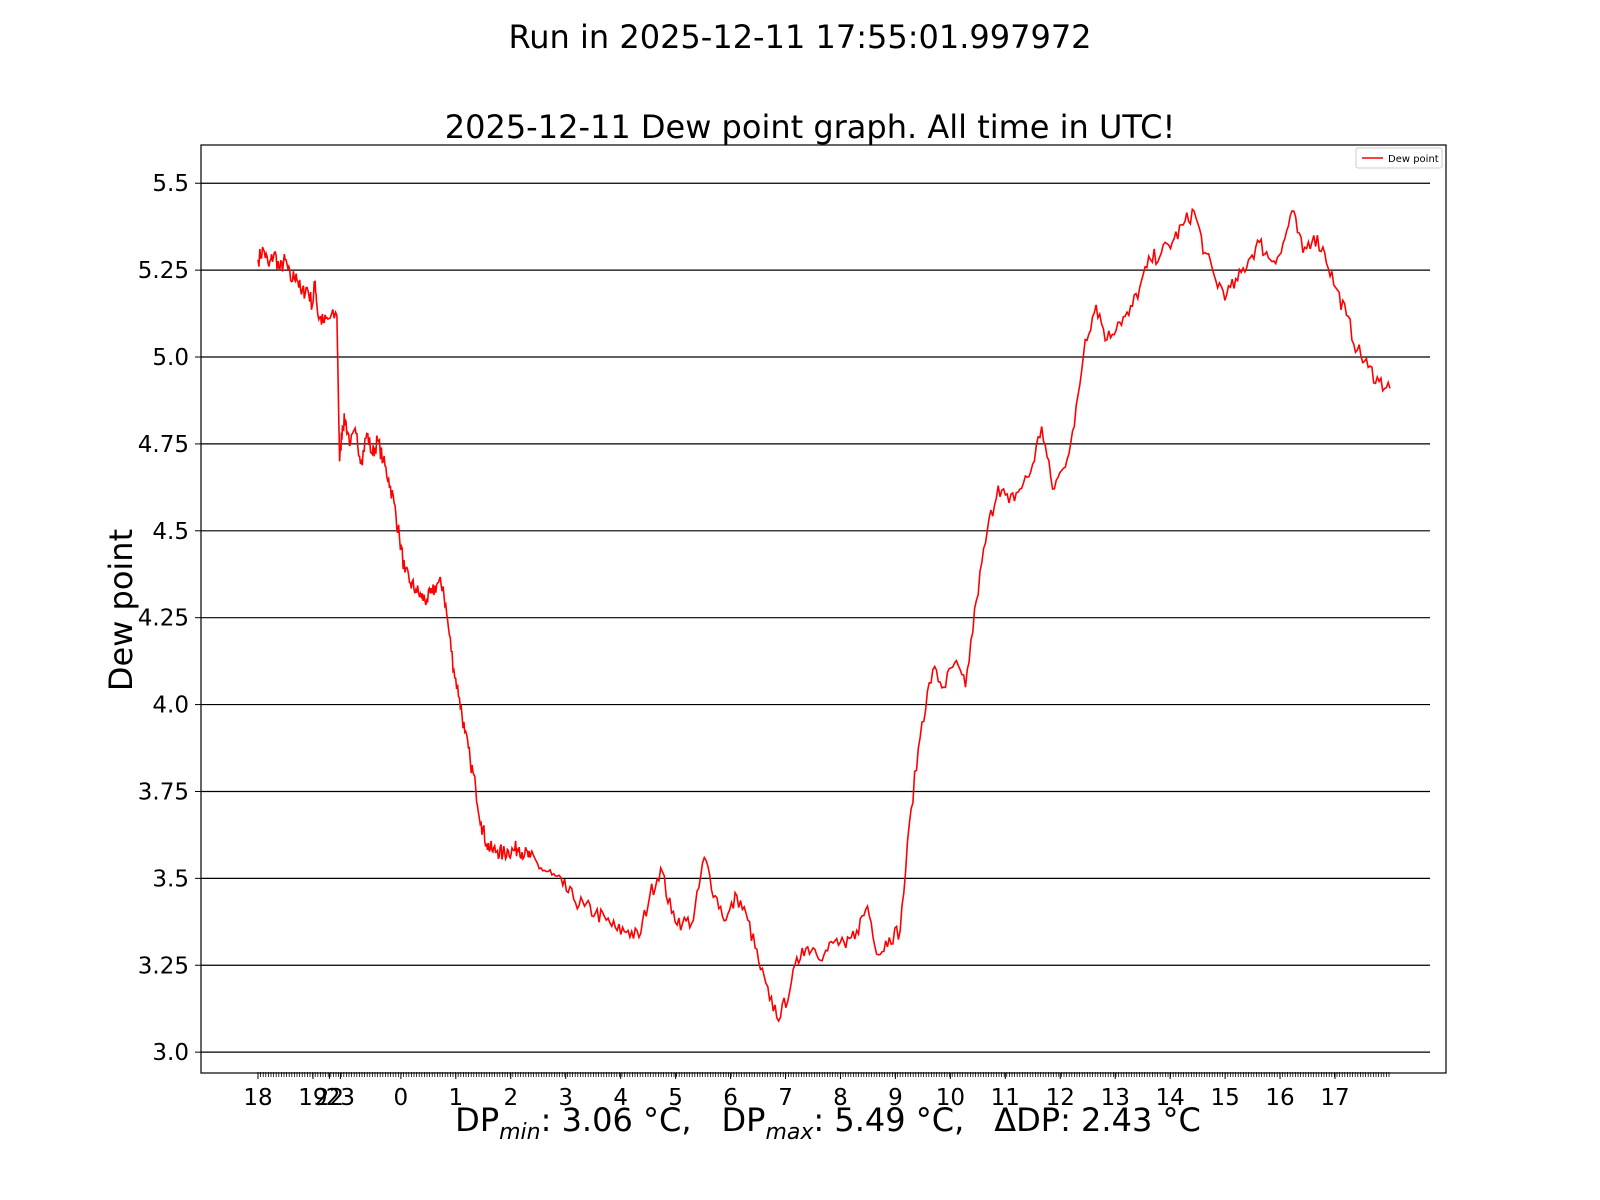 This screenshot has width=1600, height=1200. Describe the element at coordinates (477, 1120) in the screenshot. I see `stats-min-label: DP` at that location.